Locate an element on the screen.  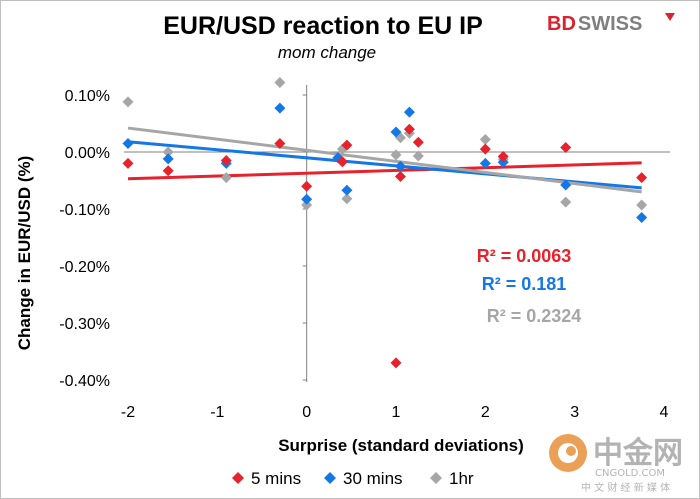
brand-bd: BD is located at coordinates (561, 24).